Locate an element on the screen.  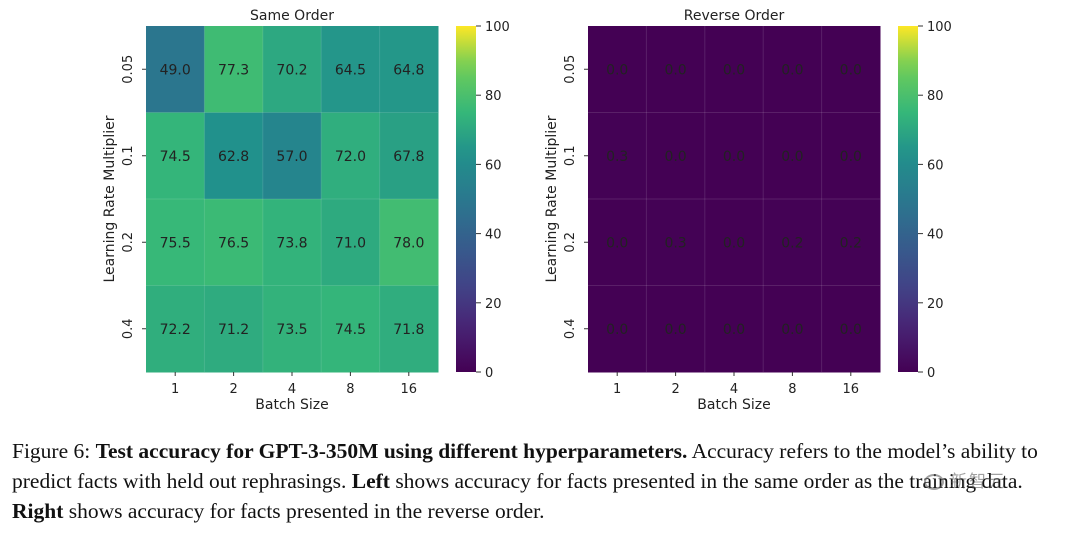
x-tick-label: 8 is located at coordinates (350, 389).